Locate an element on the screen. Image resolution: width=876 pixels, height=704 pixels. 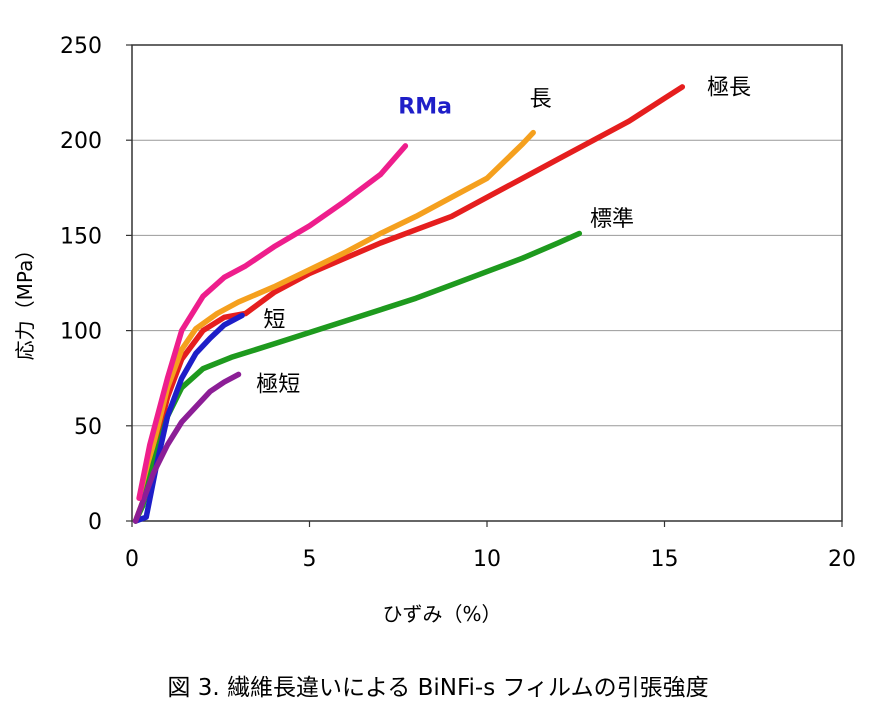
y-tick-label: 50 is located at coordinates (88, 427).